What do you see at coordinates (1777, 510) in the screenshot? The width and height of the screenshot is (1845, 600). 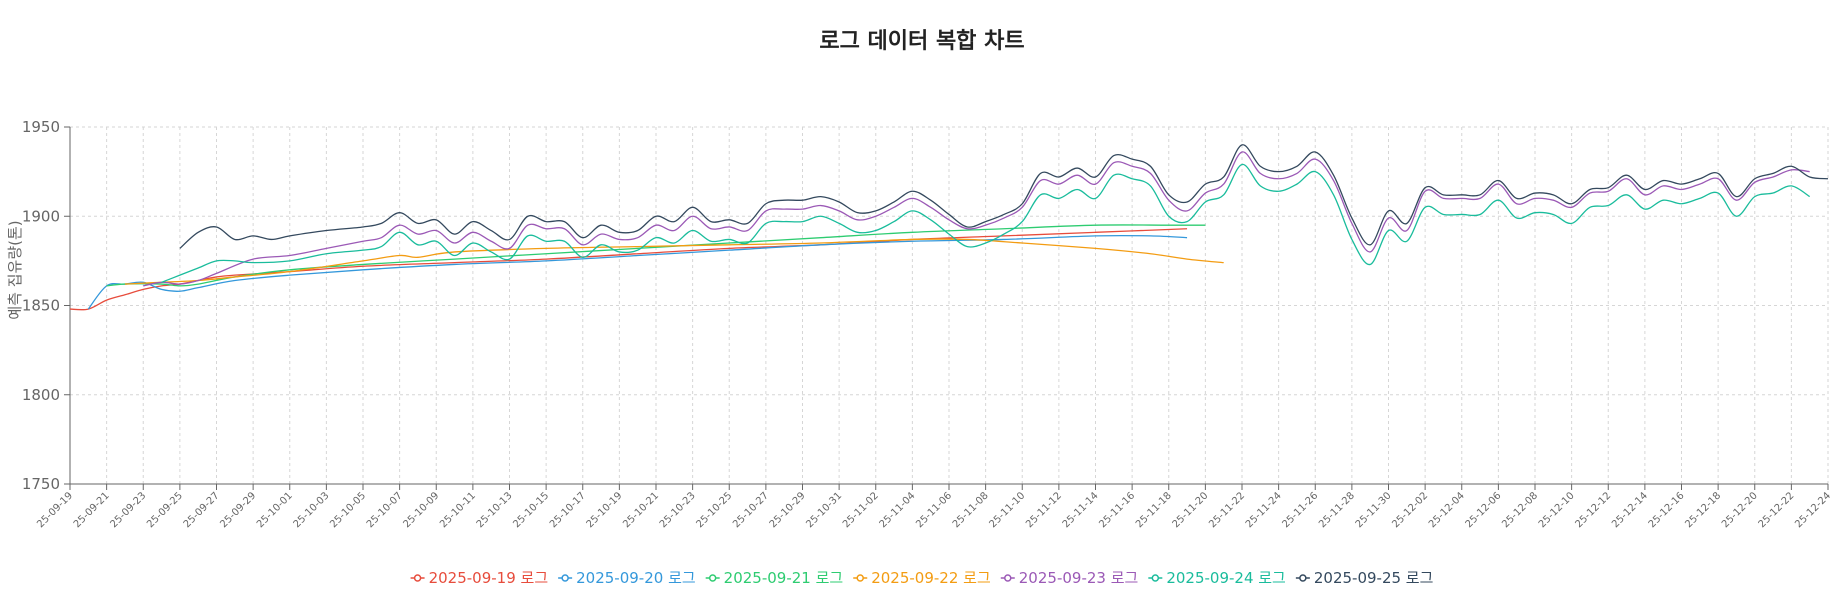 I see `x-tick-label: 25-12-22` at bounding box center [1777, 510].